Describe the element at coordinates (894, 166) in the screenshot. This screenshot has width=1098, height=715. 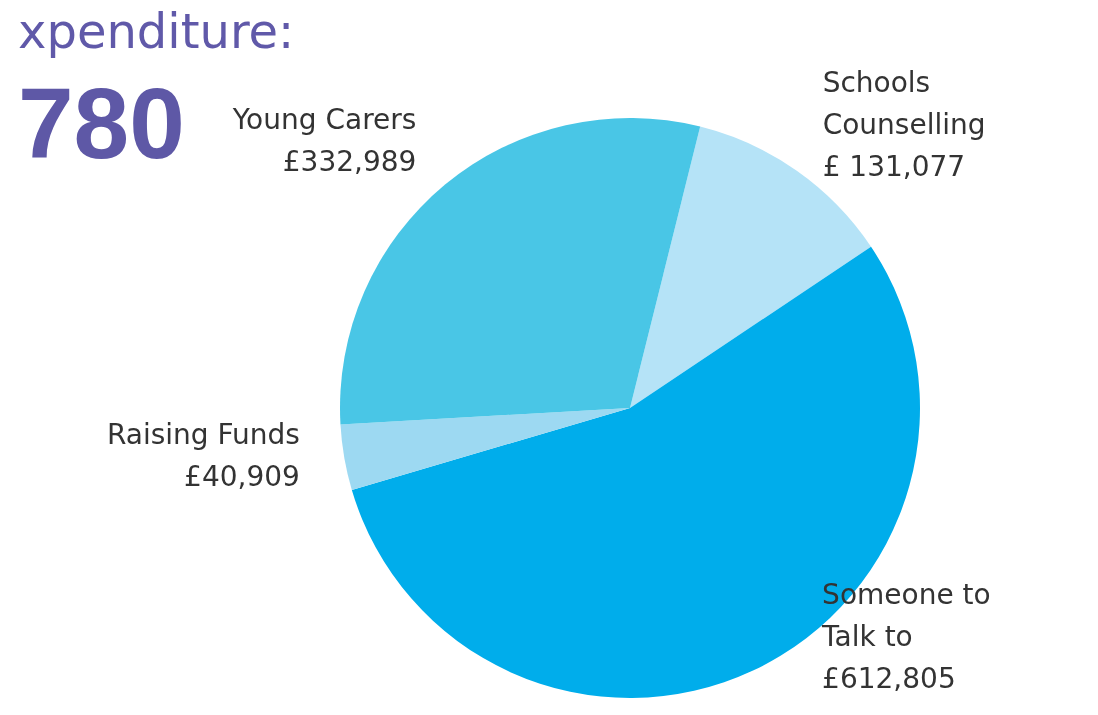
I see `data-label: £ 131,077` at that location.